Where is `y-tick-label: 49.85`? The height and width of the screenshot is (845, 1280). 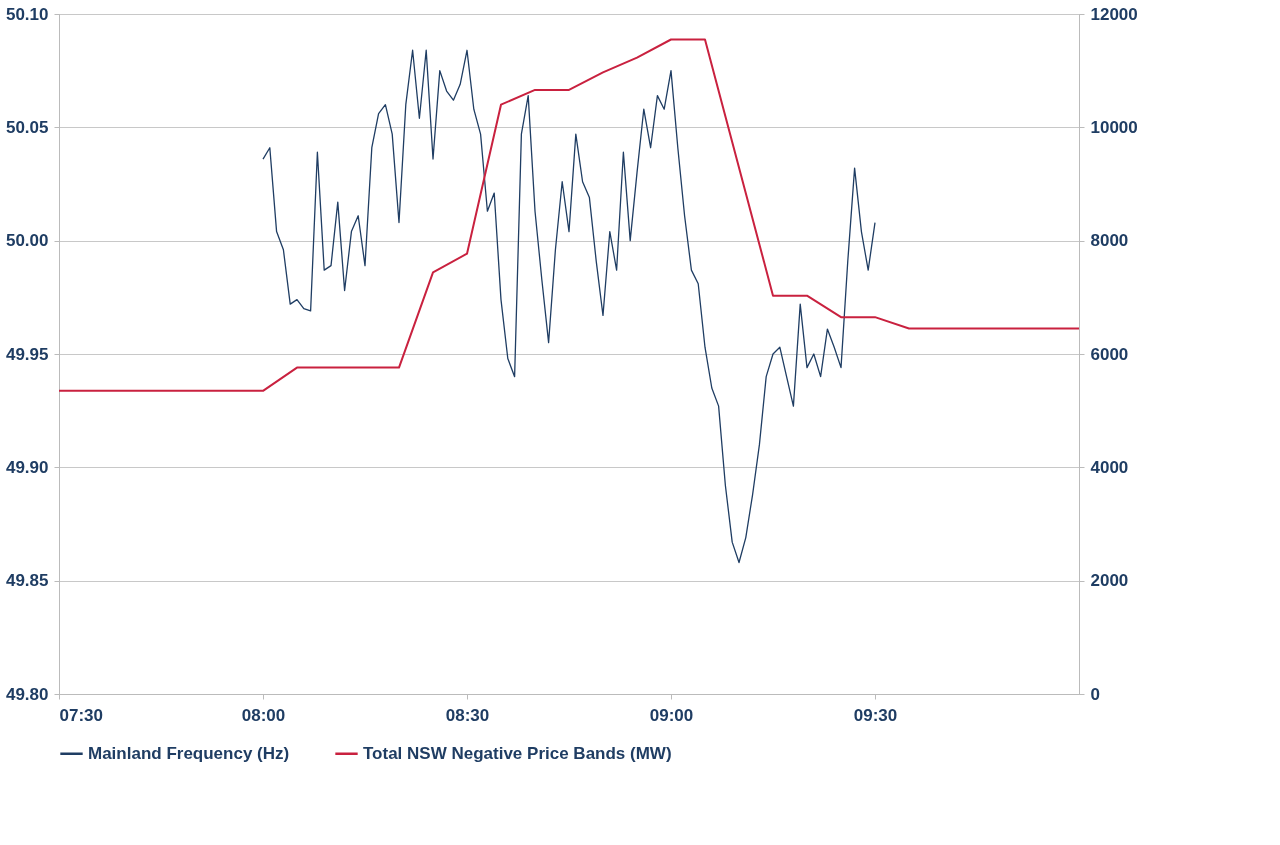 y-tick-label: 49.85 is located at coordinates (27, 581).